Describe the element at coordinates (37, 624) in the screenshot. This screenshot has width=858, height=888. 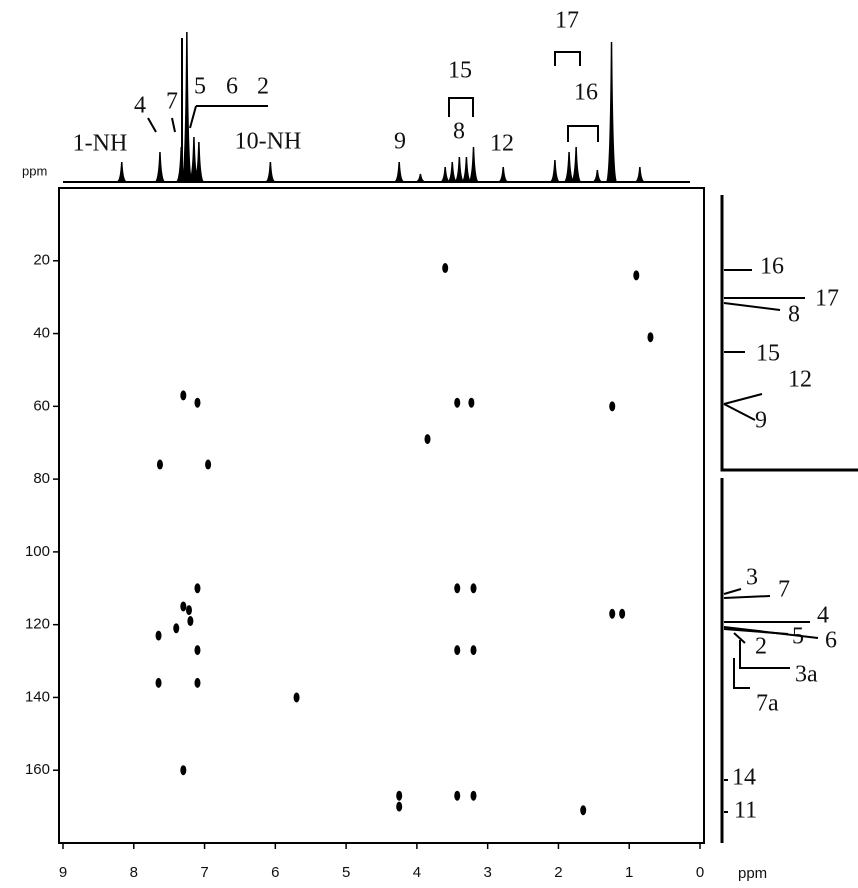
I see `y-tick-label: 120` at that location.